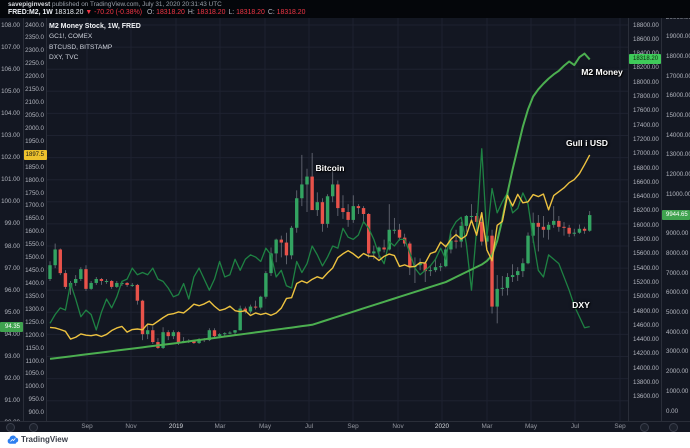  I want to click on axis-tick-label: 1650.0, so click(34, 219).